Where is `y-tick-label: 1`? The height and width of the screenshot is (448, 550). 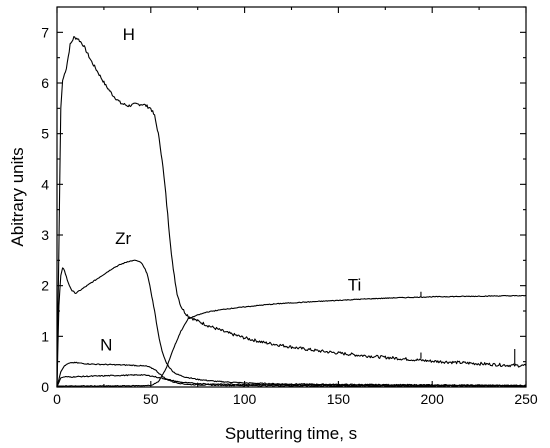
y-tick-label: 1 is located at coordinates (45, 336).